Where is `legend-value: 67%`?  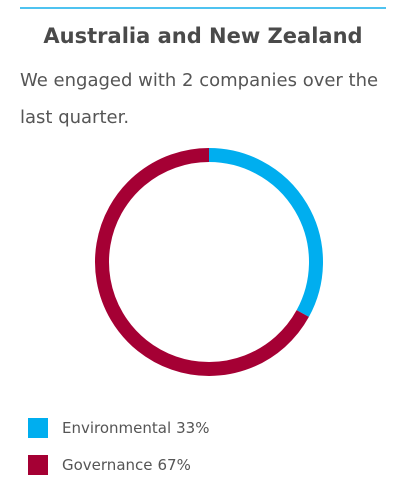 legend-value: 67% is located at coordinates (174, 465).